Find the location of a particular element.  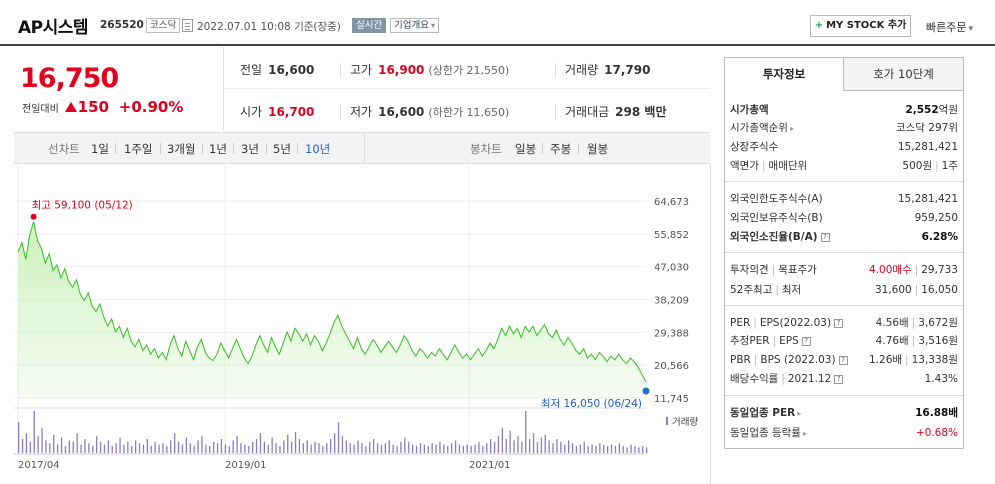

opinion-value: 4.00매수 is located at coordinates (890, 270).